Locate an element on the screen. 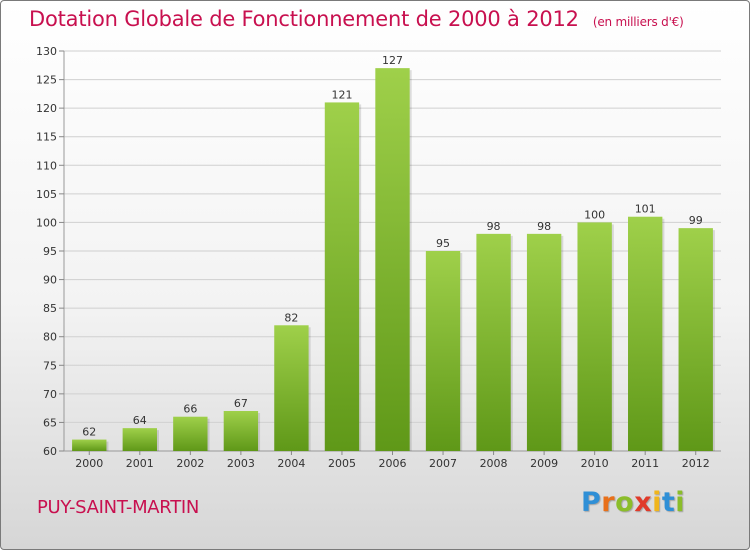  logo-letter: r is located at coordinates (608, 502).